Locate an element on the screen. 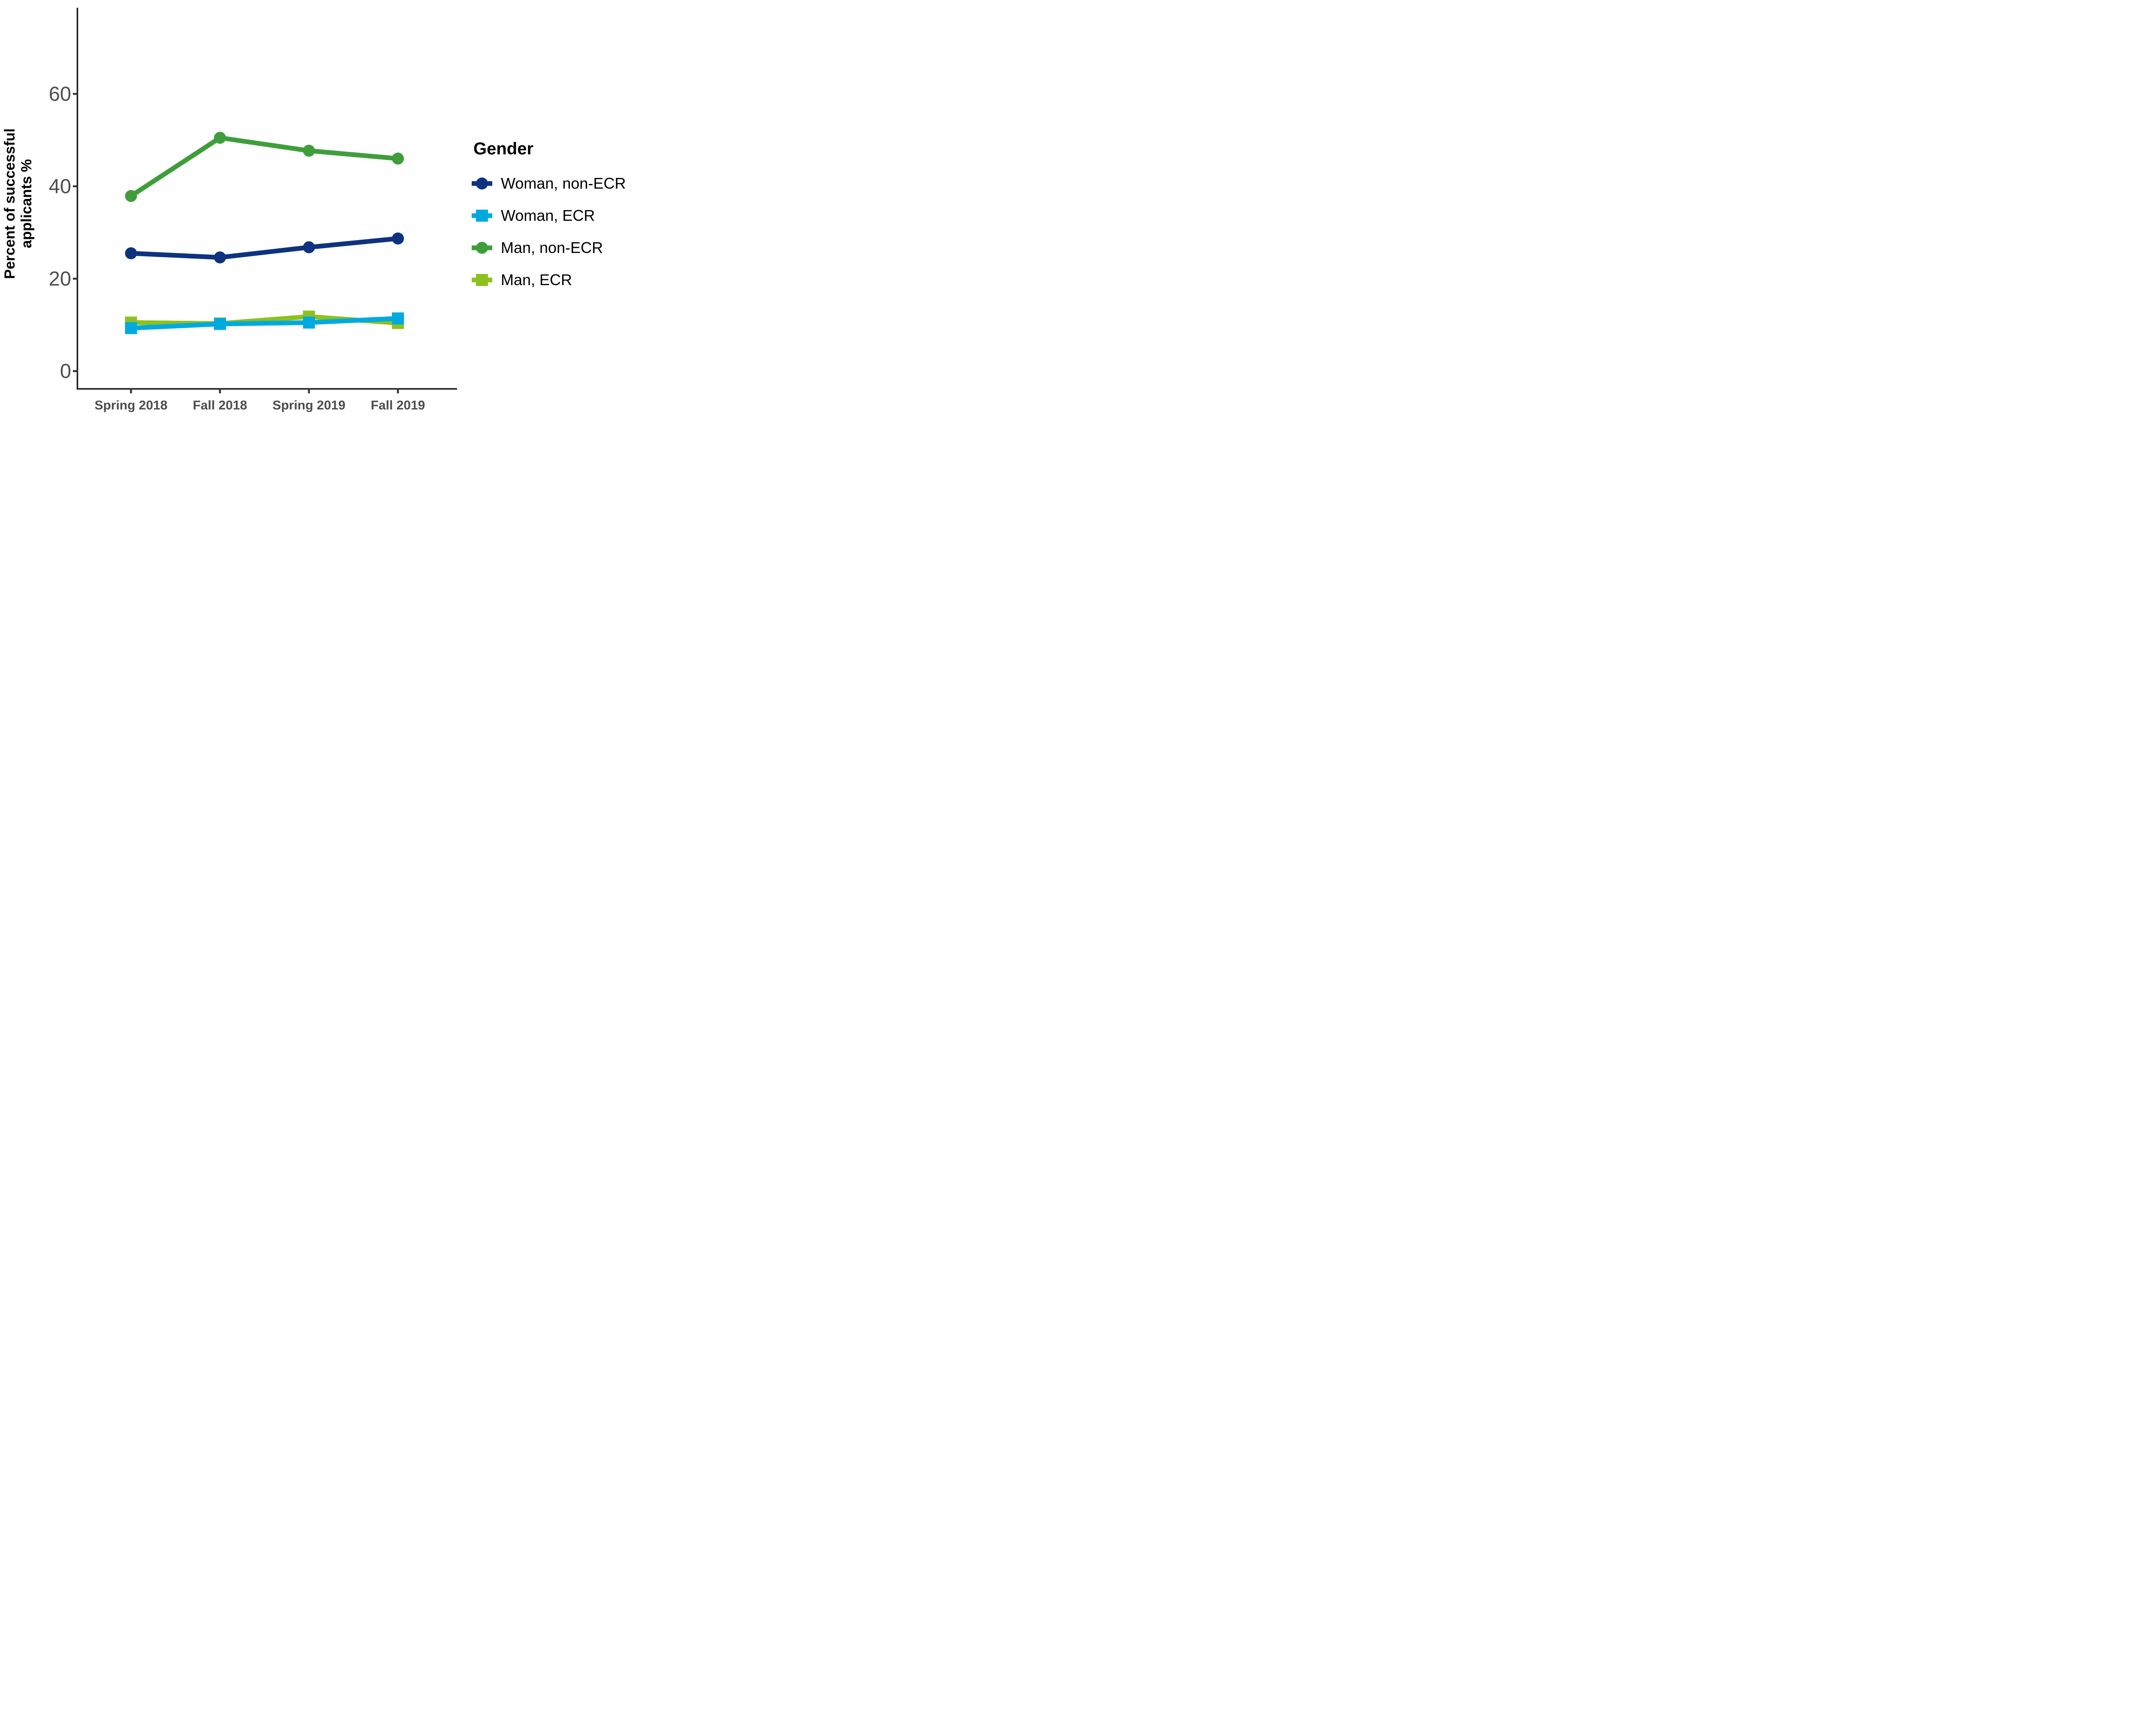 Image resolution: width=2144 pixels, height=1736 pixels. legend-item-man-ecr: Man, ECR is located at coordinates (549, 280).